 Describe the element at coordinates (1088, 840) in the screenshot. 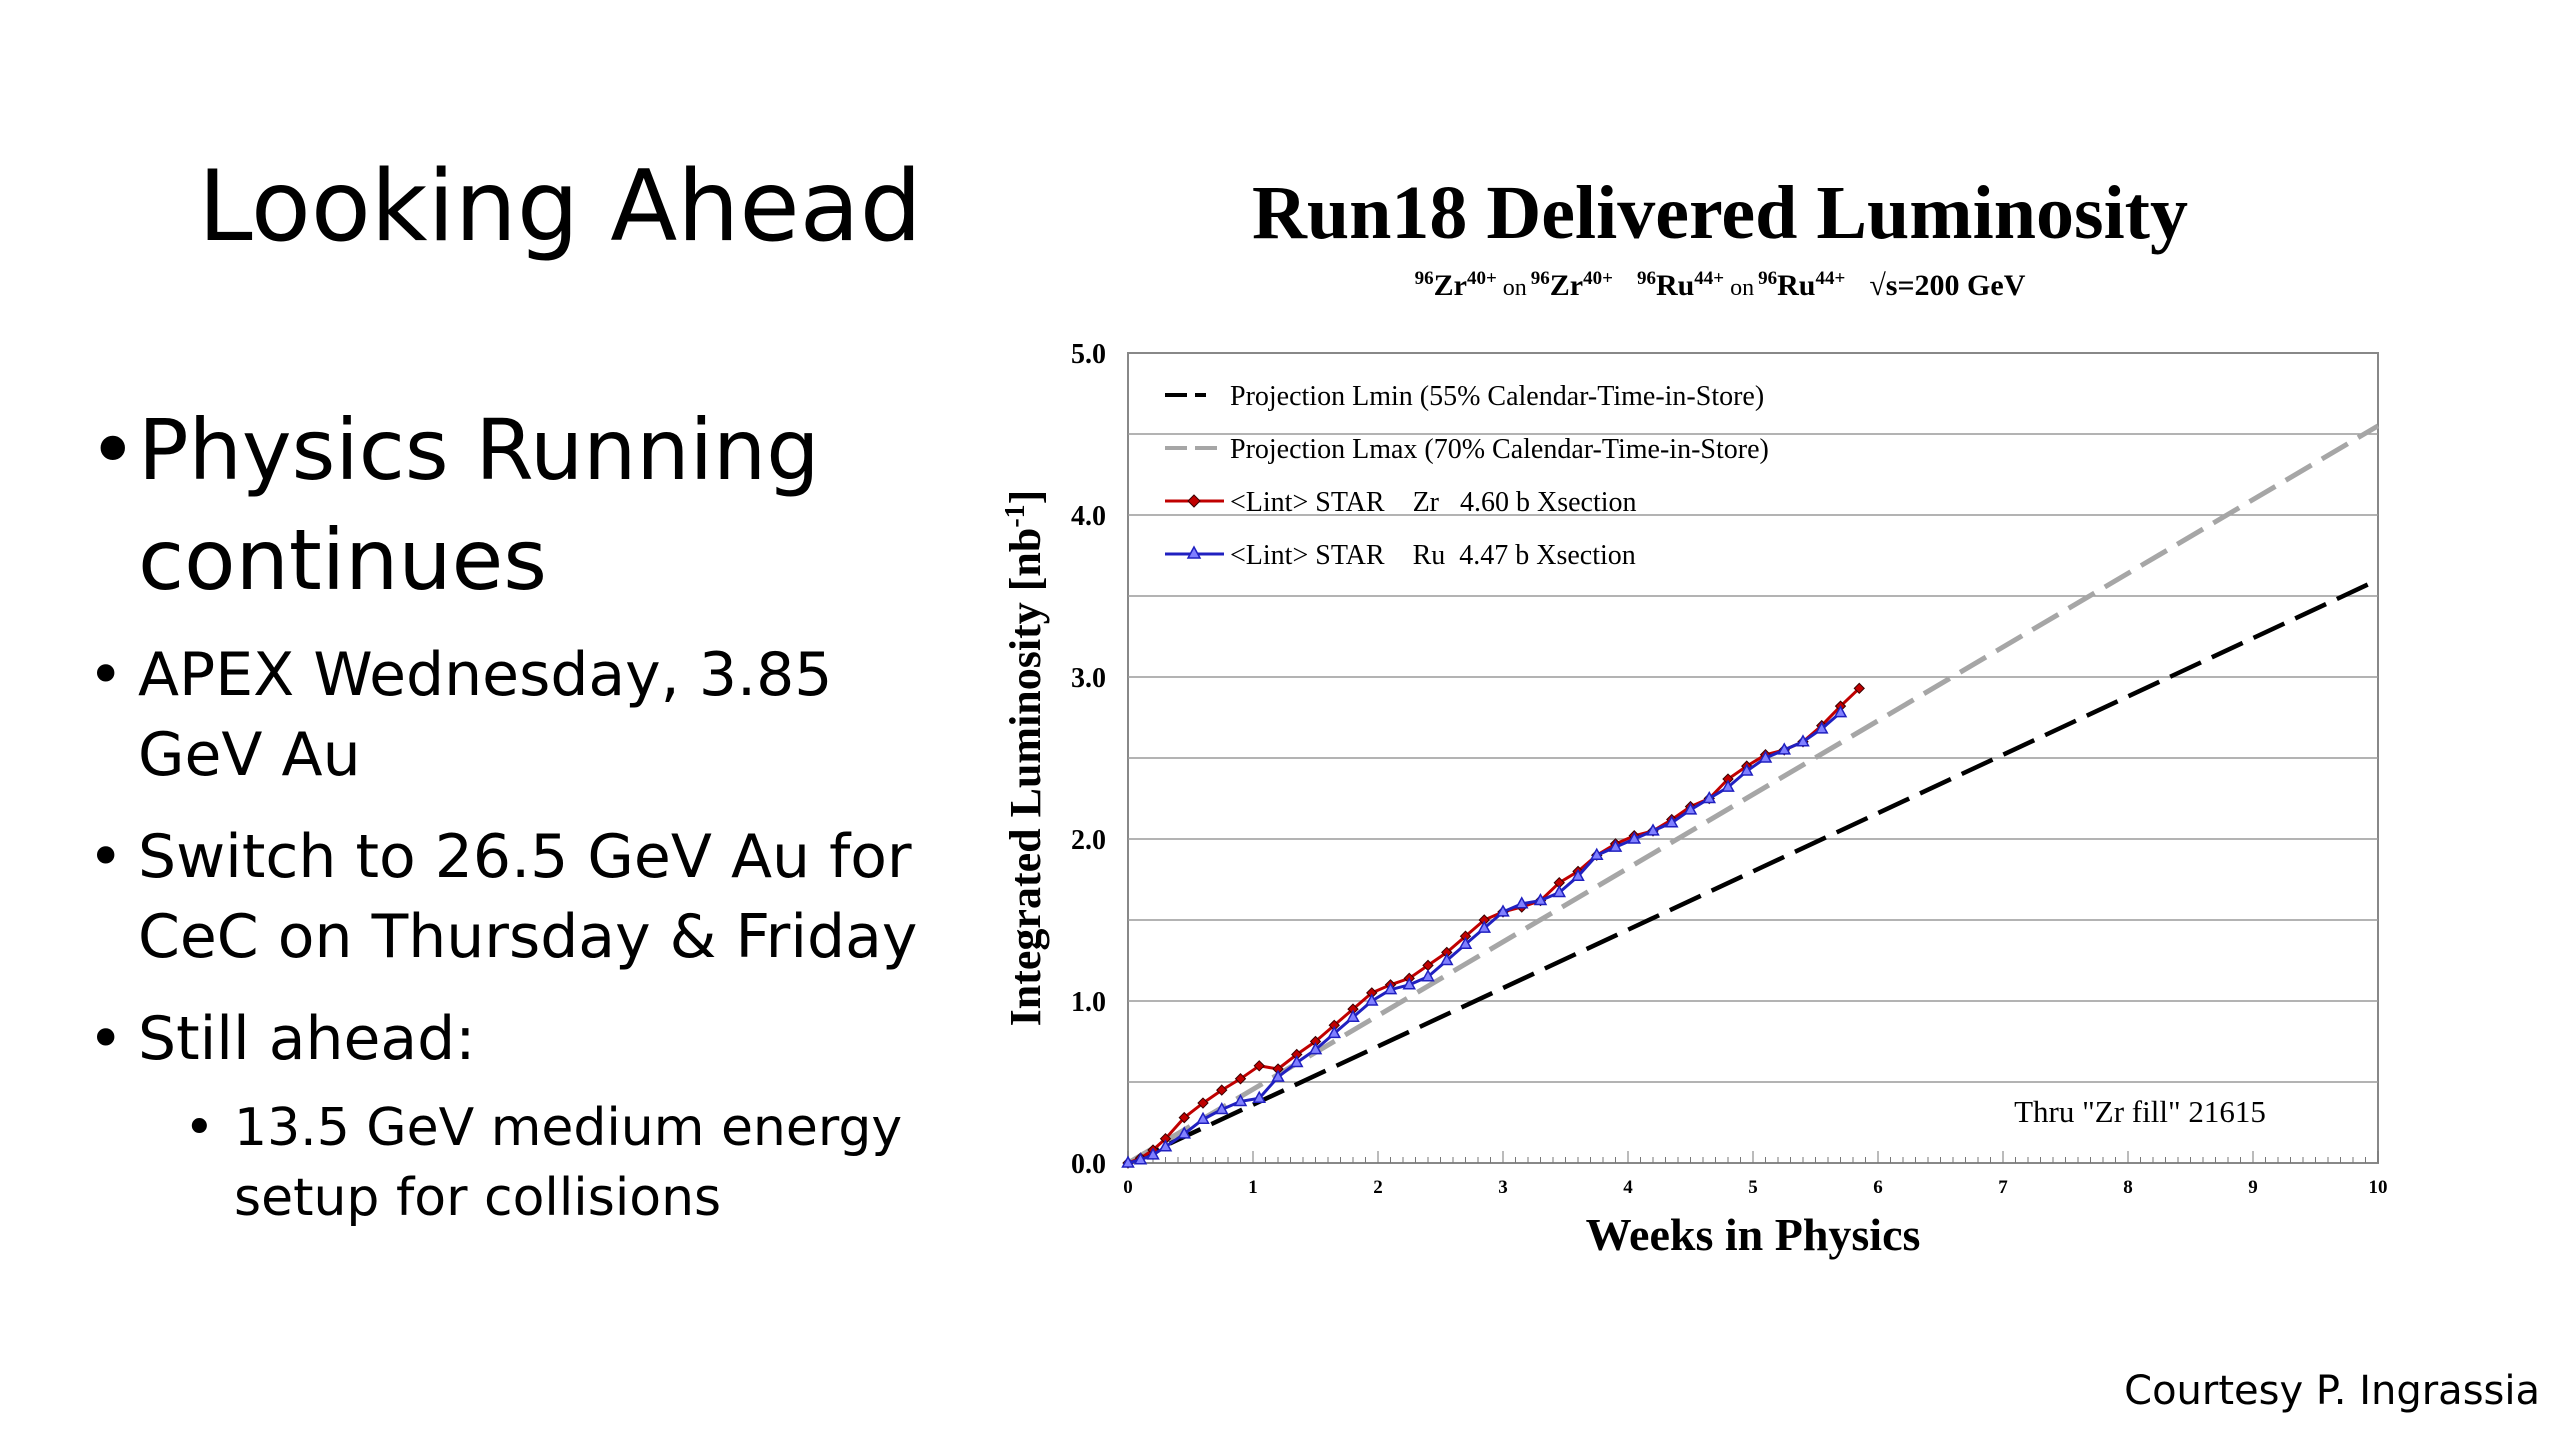

I see `y-tick-label: 2.0` at that location.